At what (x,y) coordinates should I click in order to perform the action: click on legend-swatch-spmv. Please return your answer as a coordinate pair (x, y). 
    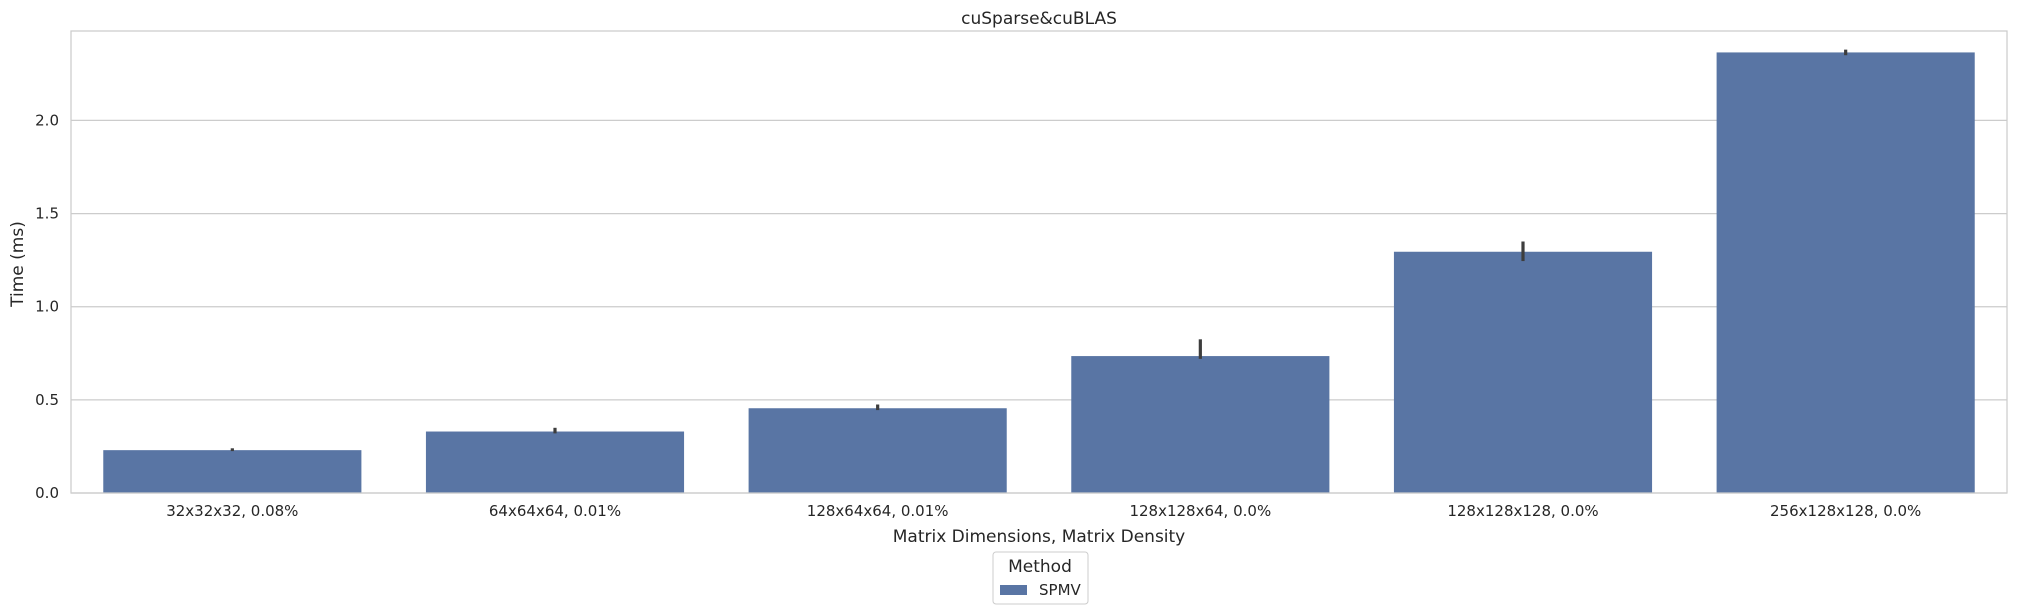
    Looking at the image, I should click on (1013, 590).